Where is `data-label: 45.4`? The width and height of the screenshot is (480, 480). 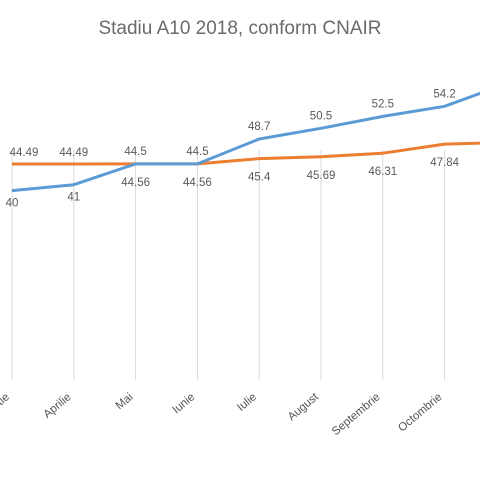 data-label: 45.4 is located at coordinates (259, 178).